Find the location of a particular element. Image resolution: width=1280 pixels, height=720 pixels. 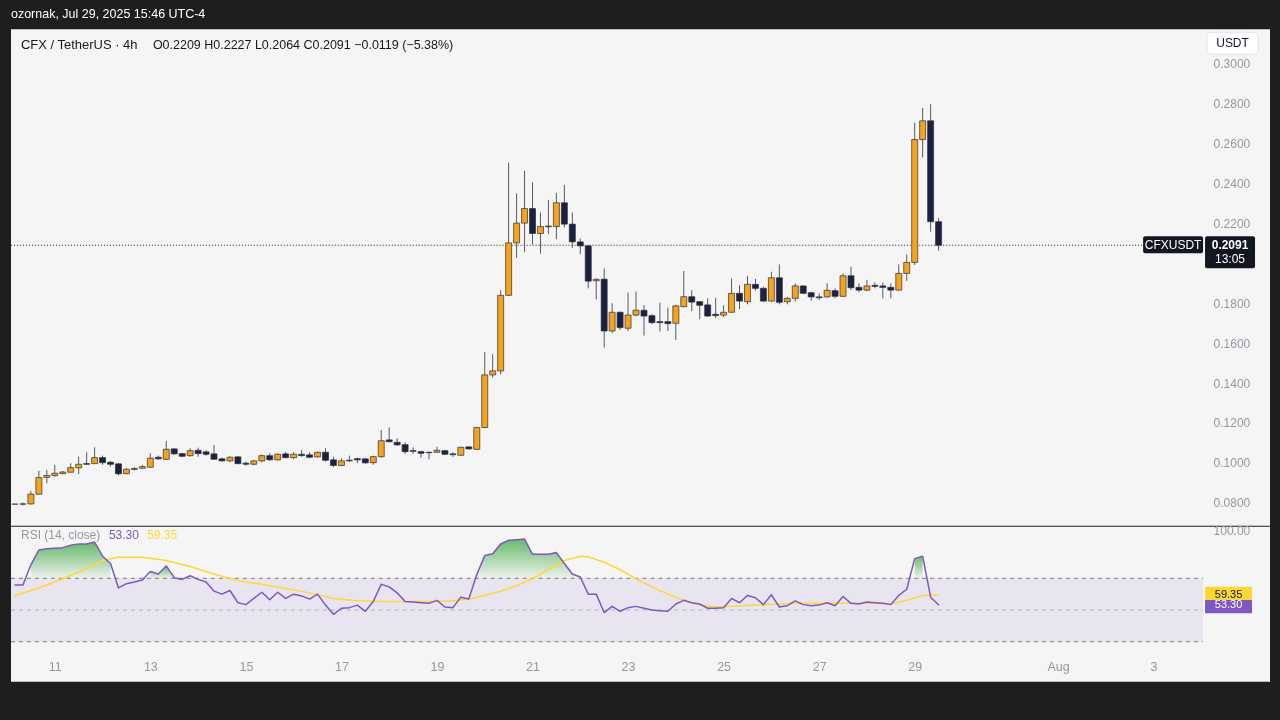

series-label: 53.30 is located at coordinates (124, 534).